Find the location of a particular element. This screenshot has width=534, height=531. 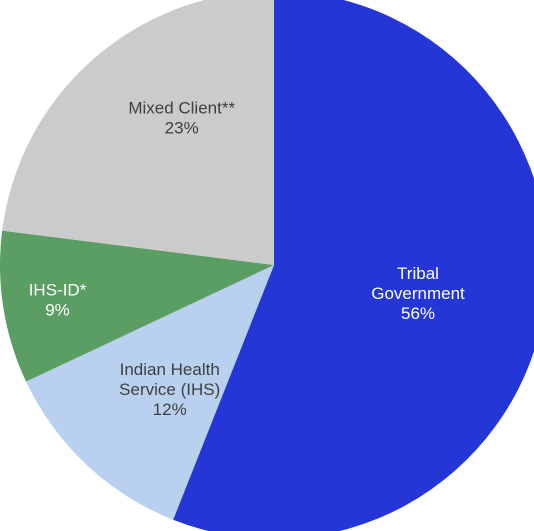

pie-label-mixed-client: Mixed Client** 23% is located at coordinates (181, 118).